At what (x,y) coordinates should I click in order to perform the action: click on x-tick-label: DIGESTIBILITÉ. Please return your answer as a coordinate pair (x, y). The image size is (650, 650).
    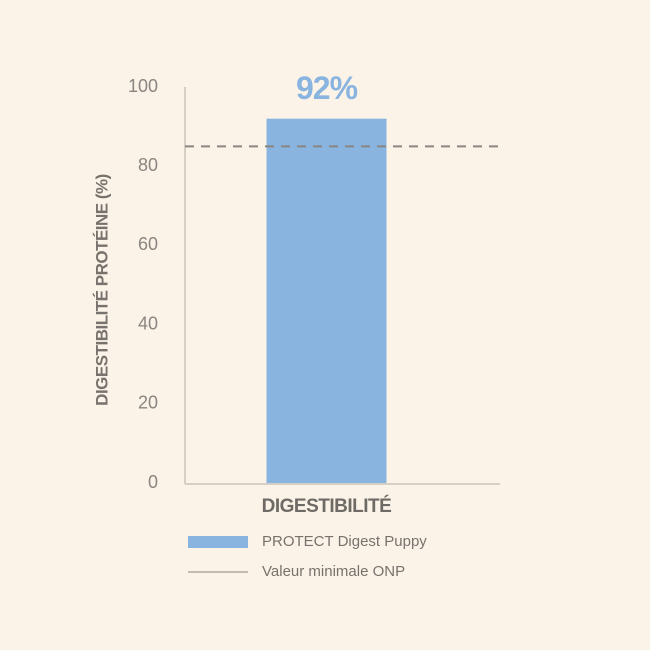
    Looking at the image, I should click on (327, 506).